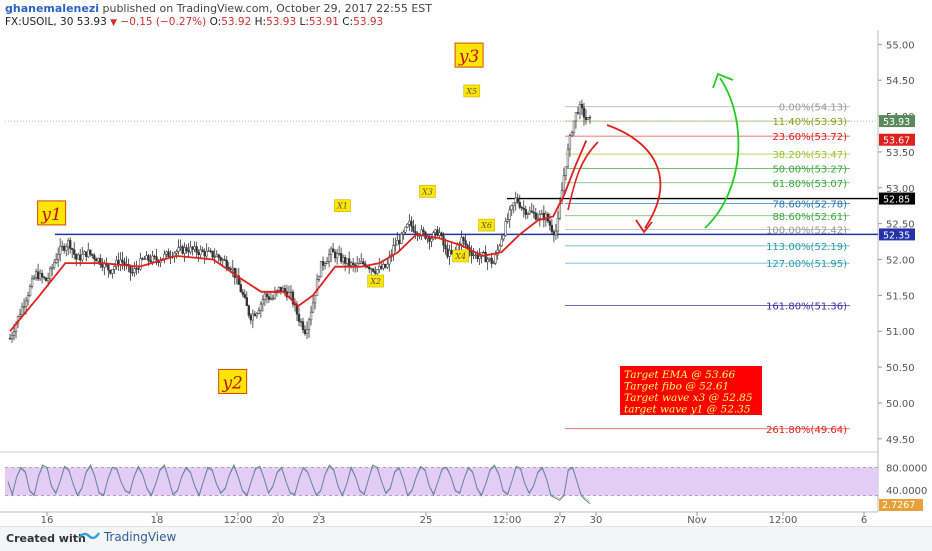 Image resolution: width=932 pixels, height=551 pixels. I want to click on price-tag-label: 52.35, so click(896, 235).